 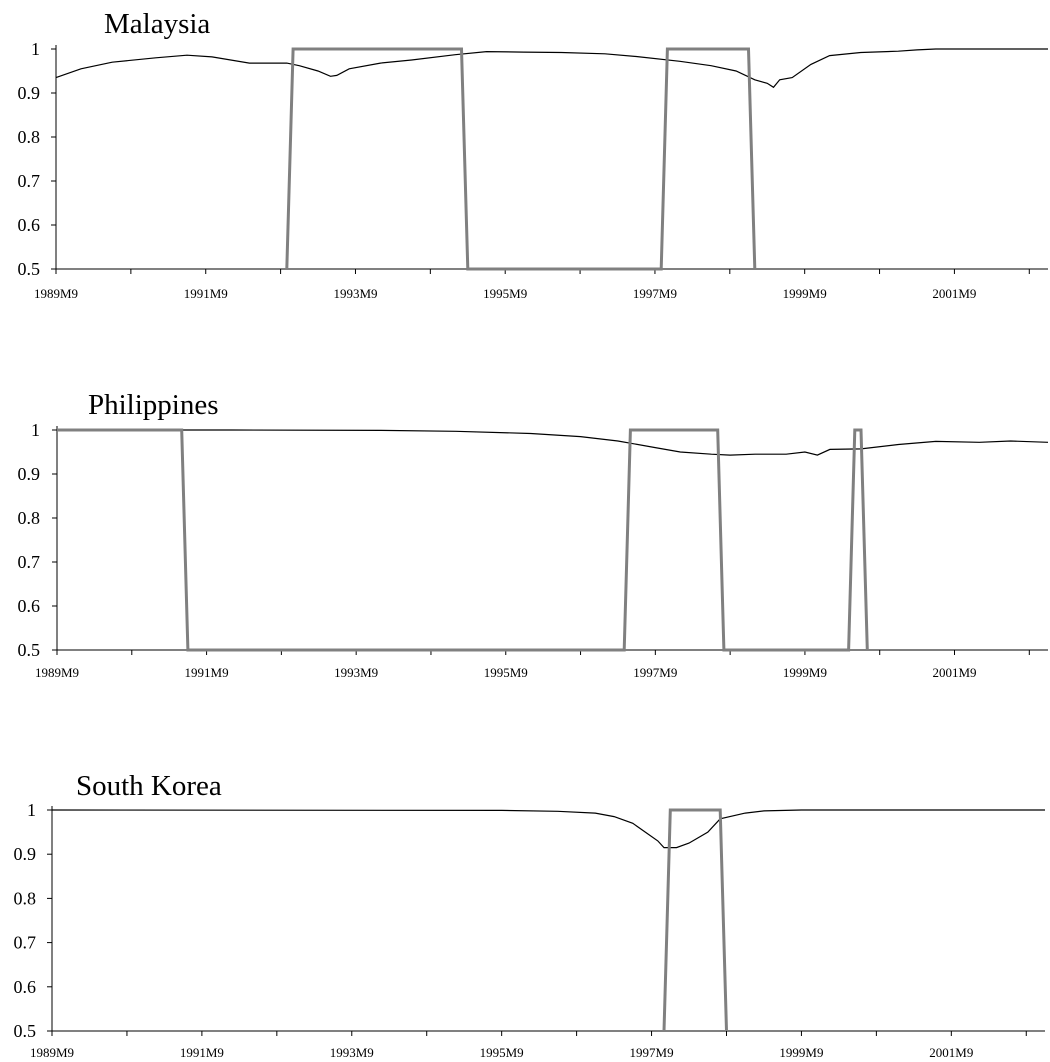 What do you see at coordinates (157, 24) in the screenshot?
I see `chart-title: Malaysia` at bounding box center [157, 24].